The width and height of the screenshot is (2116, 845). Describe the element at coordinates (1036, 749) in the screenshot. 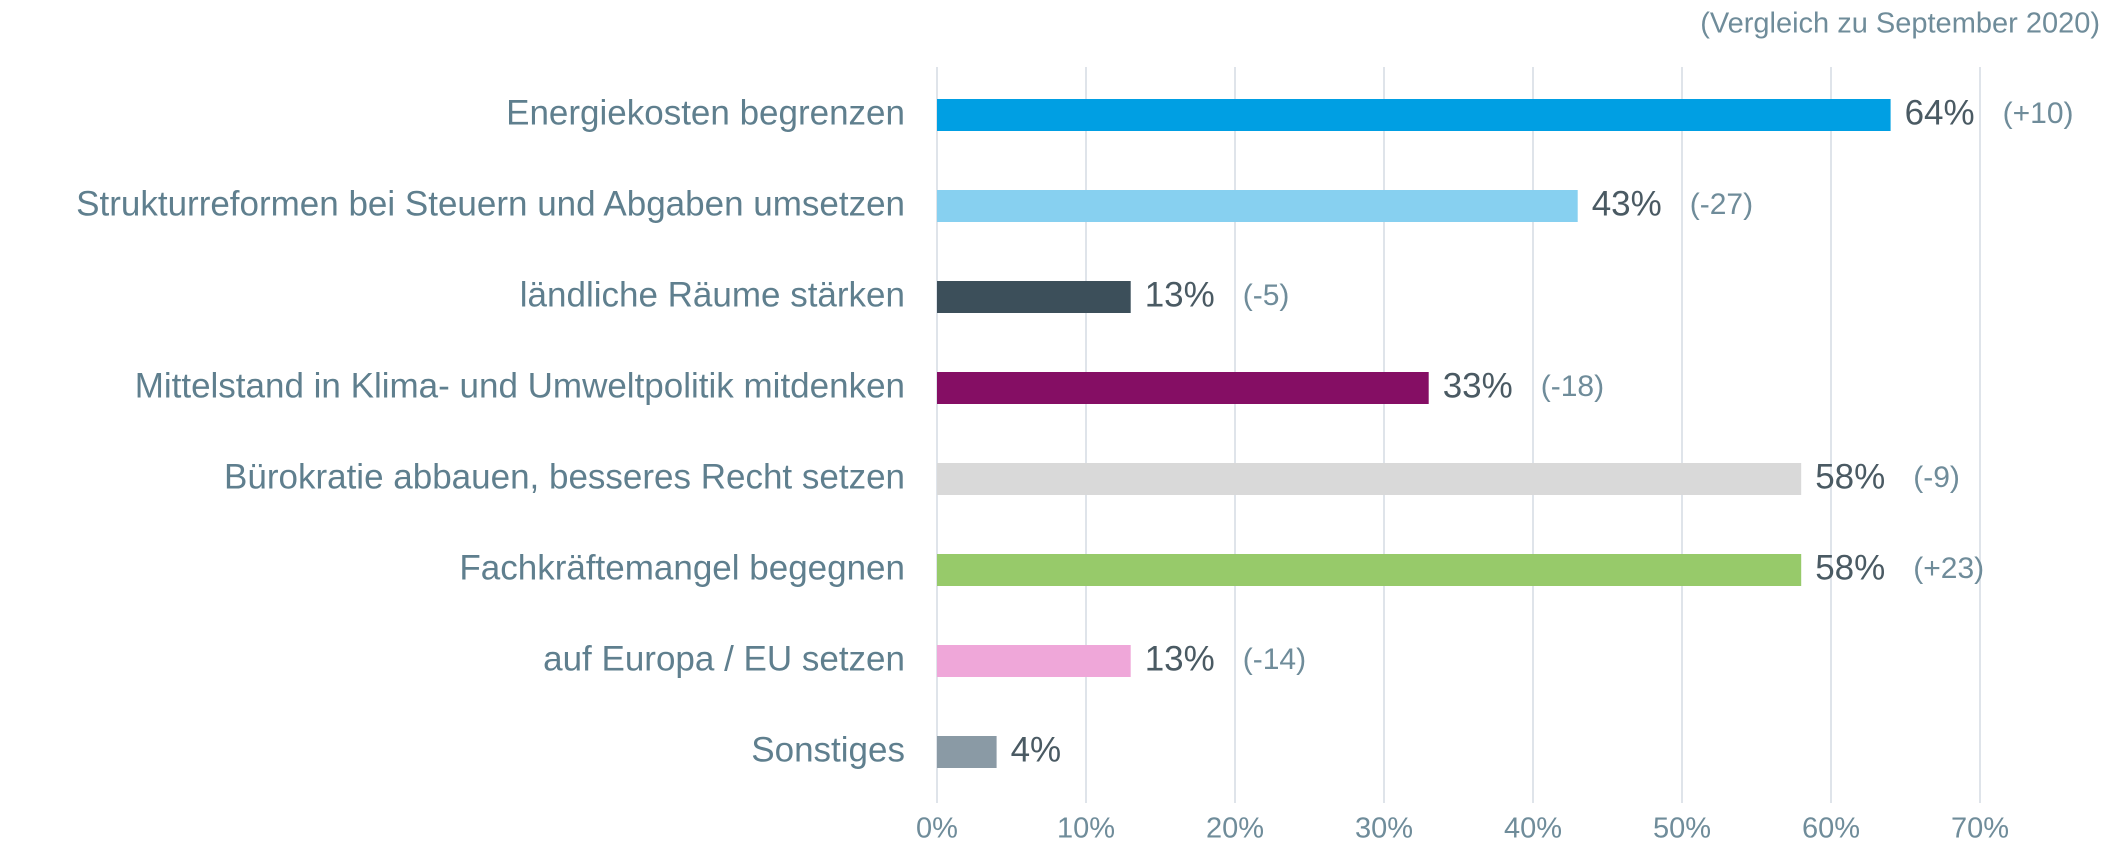

I see `value-label: 4%` at that location.